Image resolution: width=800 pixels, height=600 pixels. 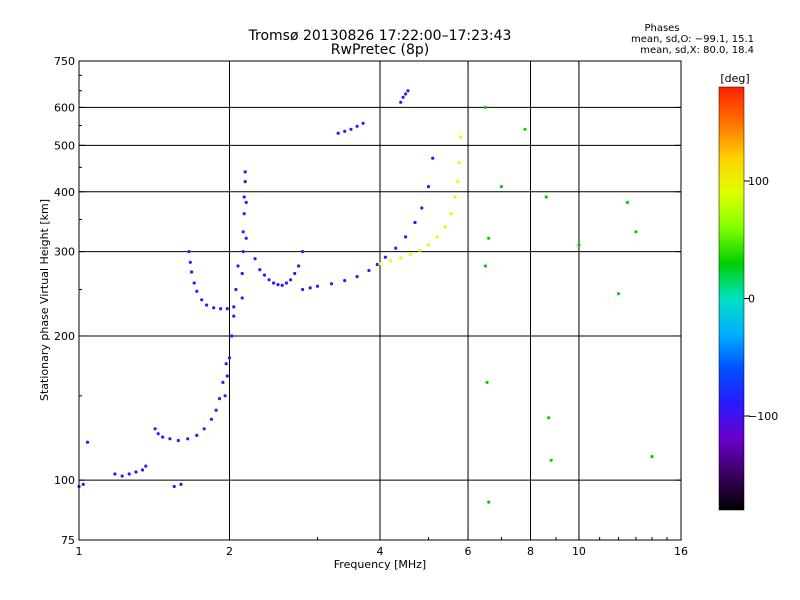 What do you see at coordinates (731, 298) in the screenshot?
I see `colorbar` at bounding box center [731, 298].